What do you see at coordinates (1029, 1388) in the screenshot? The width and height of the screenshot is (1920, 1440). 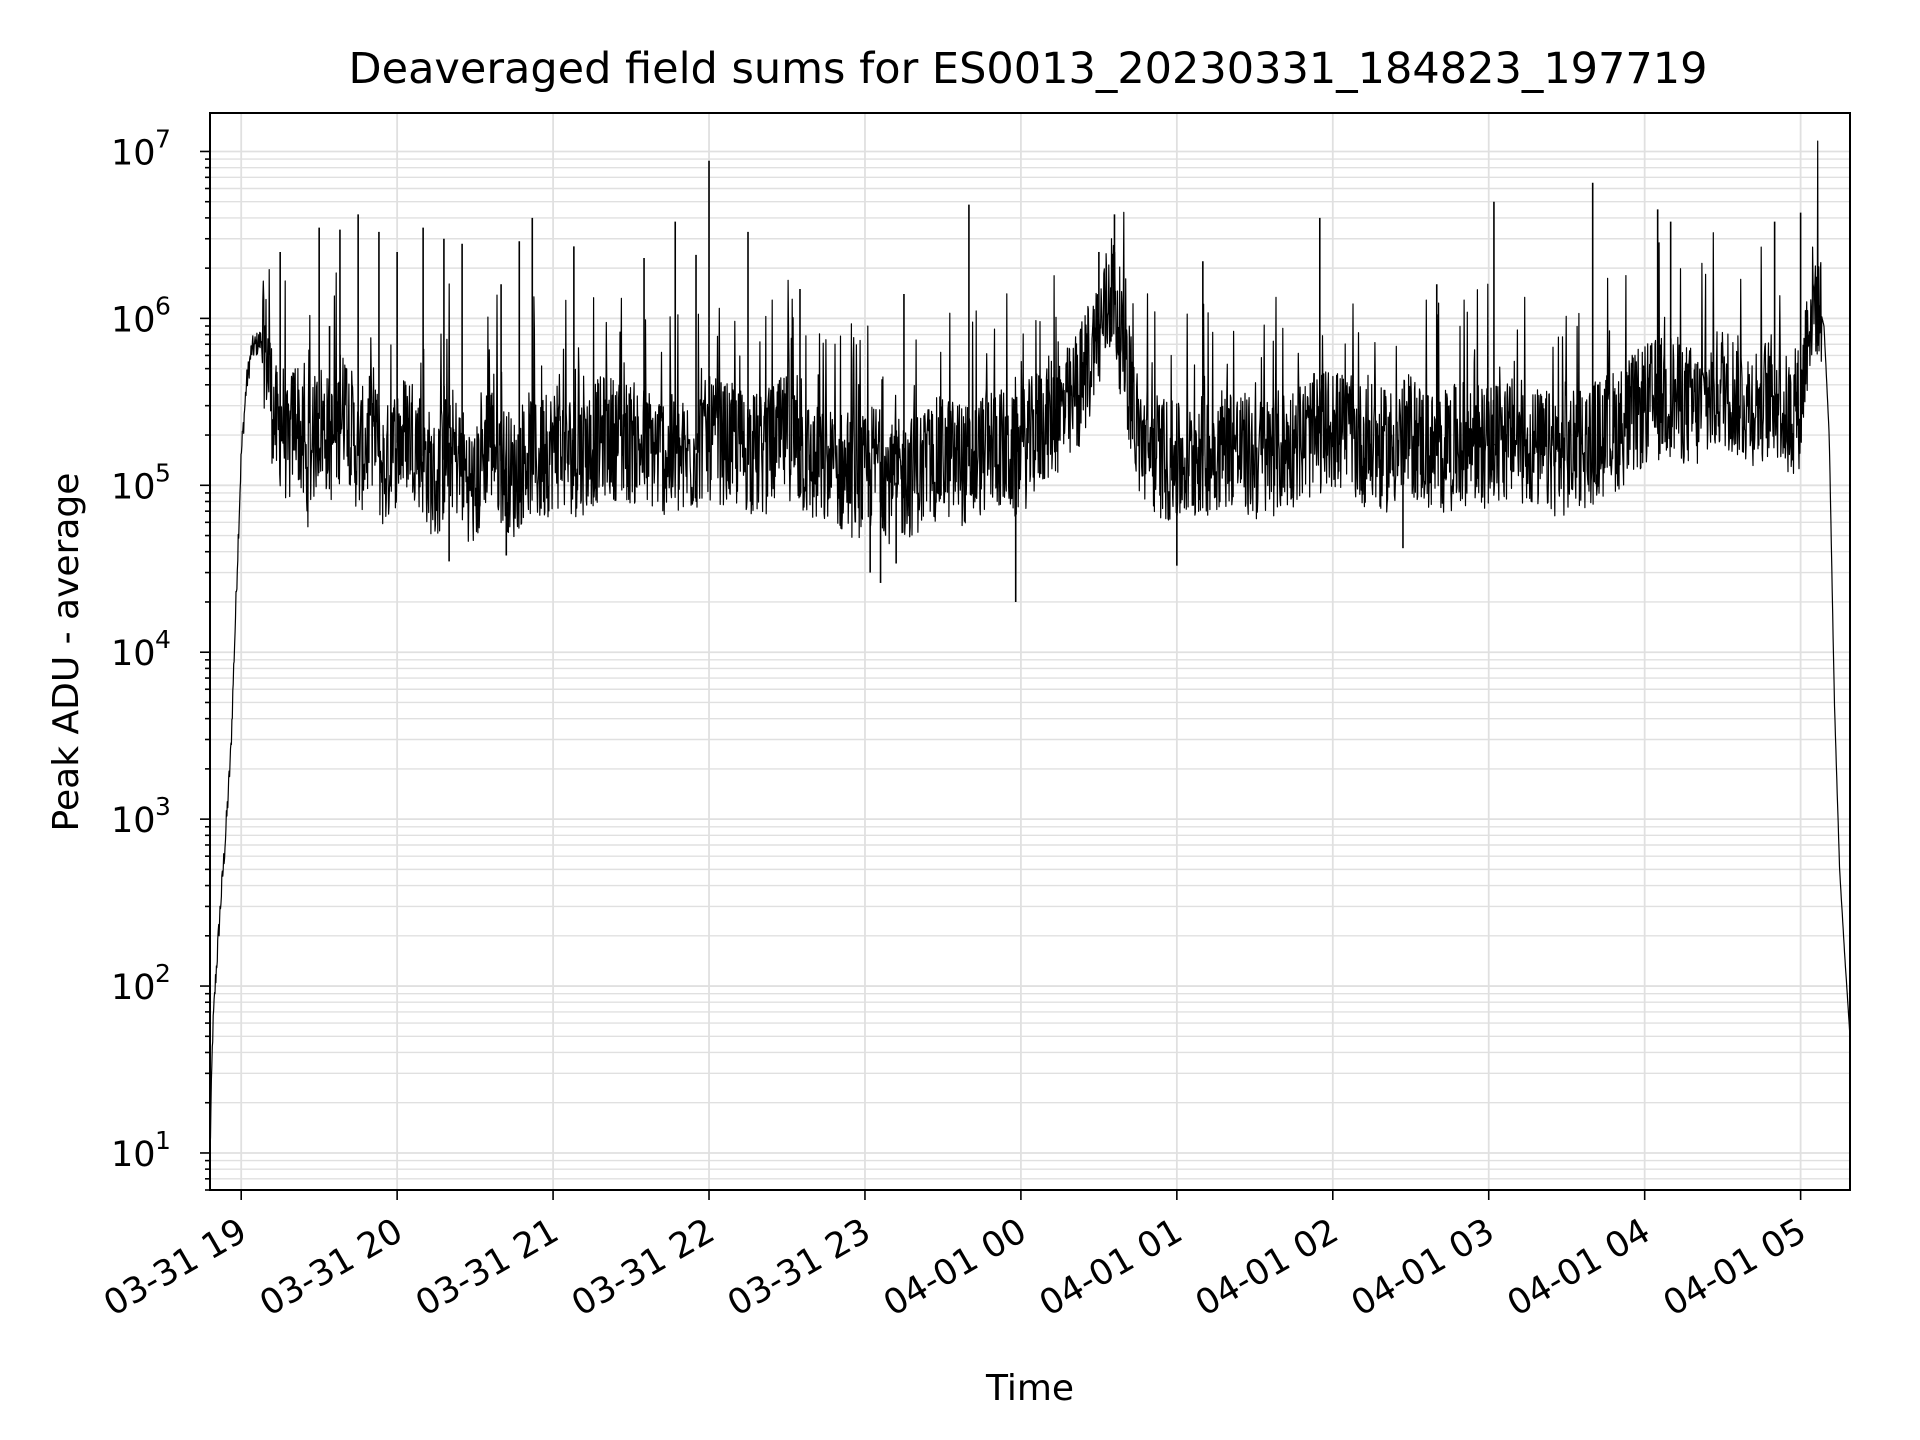 I see `x-axis-label: Time` at bounding box center [1029, 1388].